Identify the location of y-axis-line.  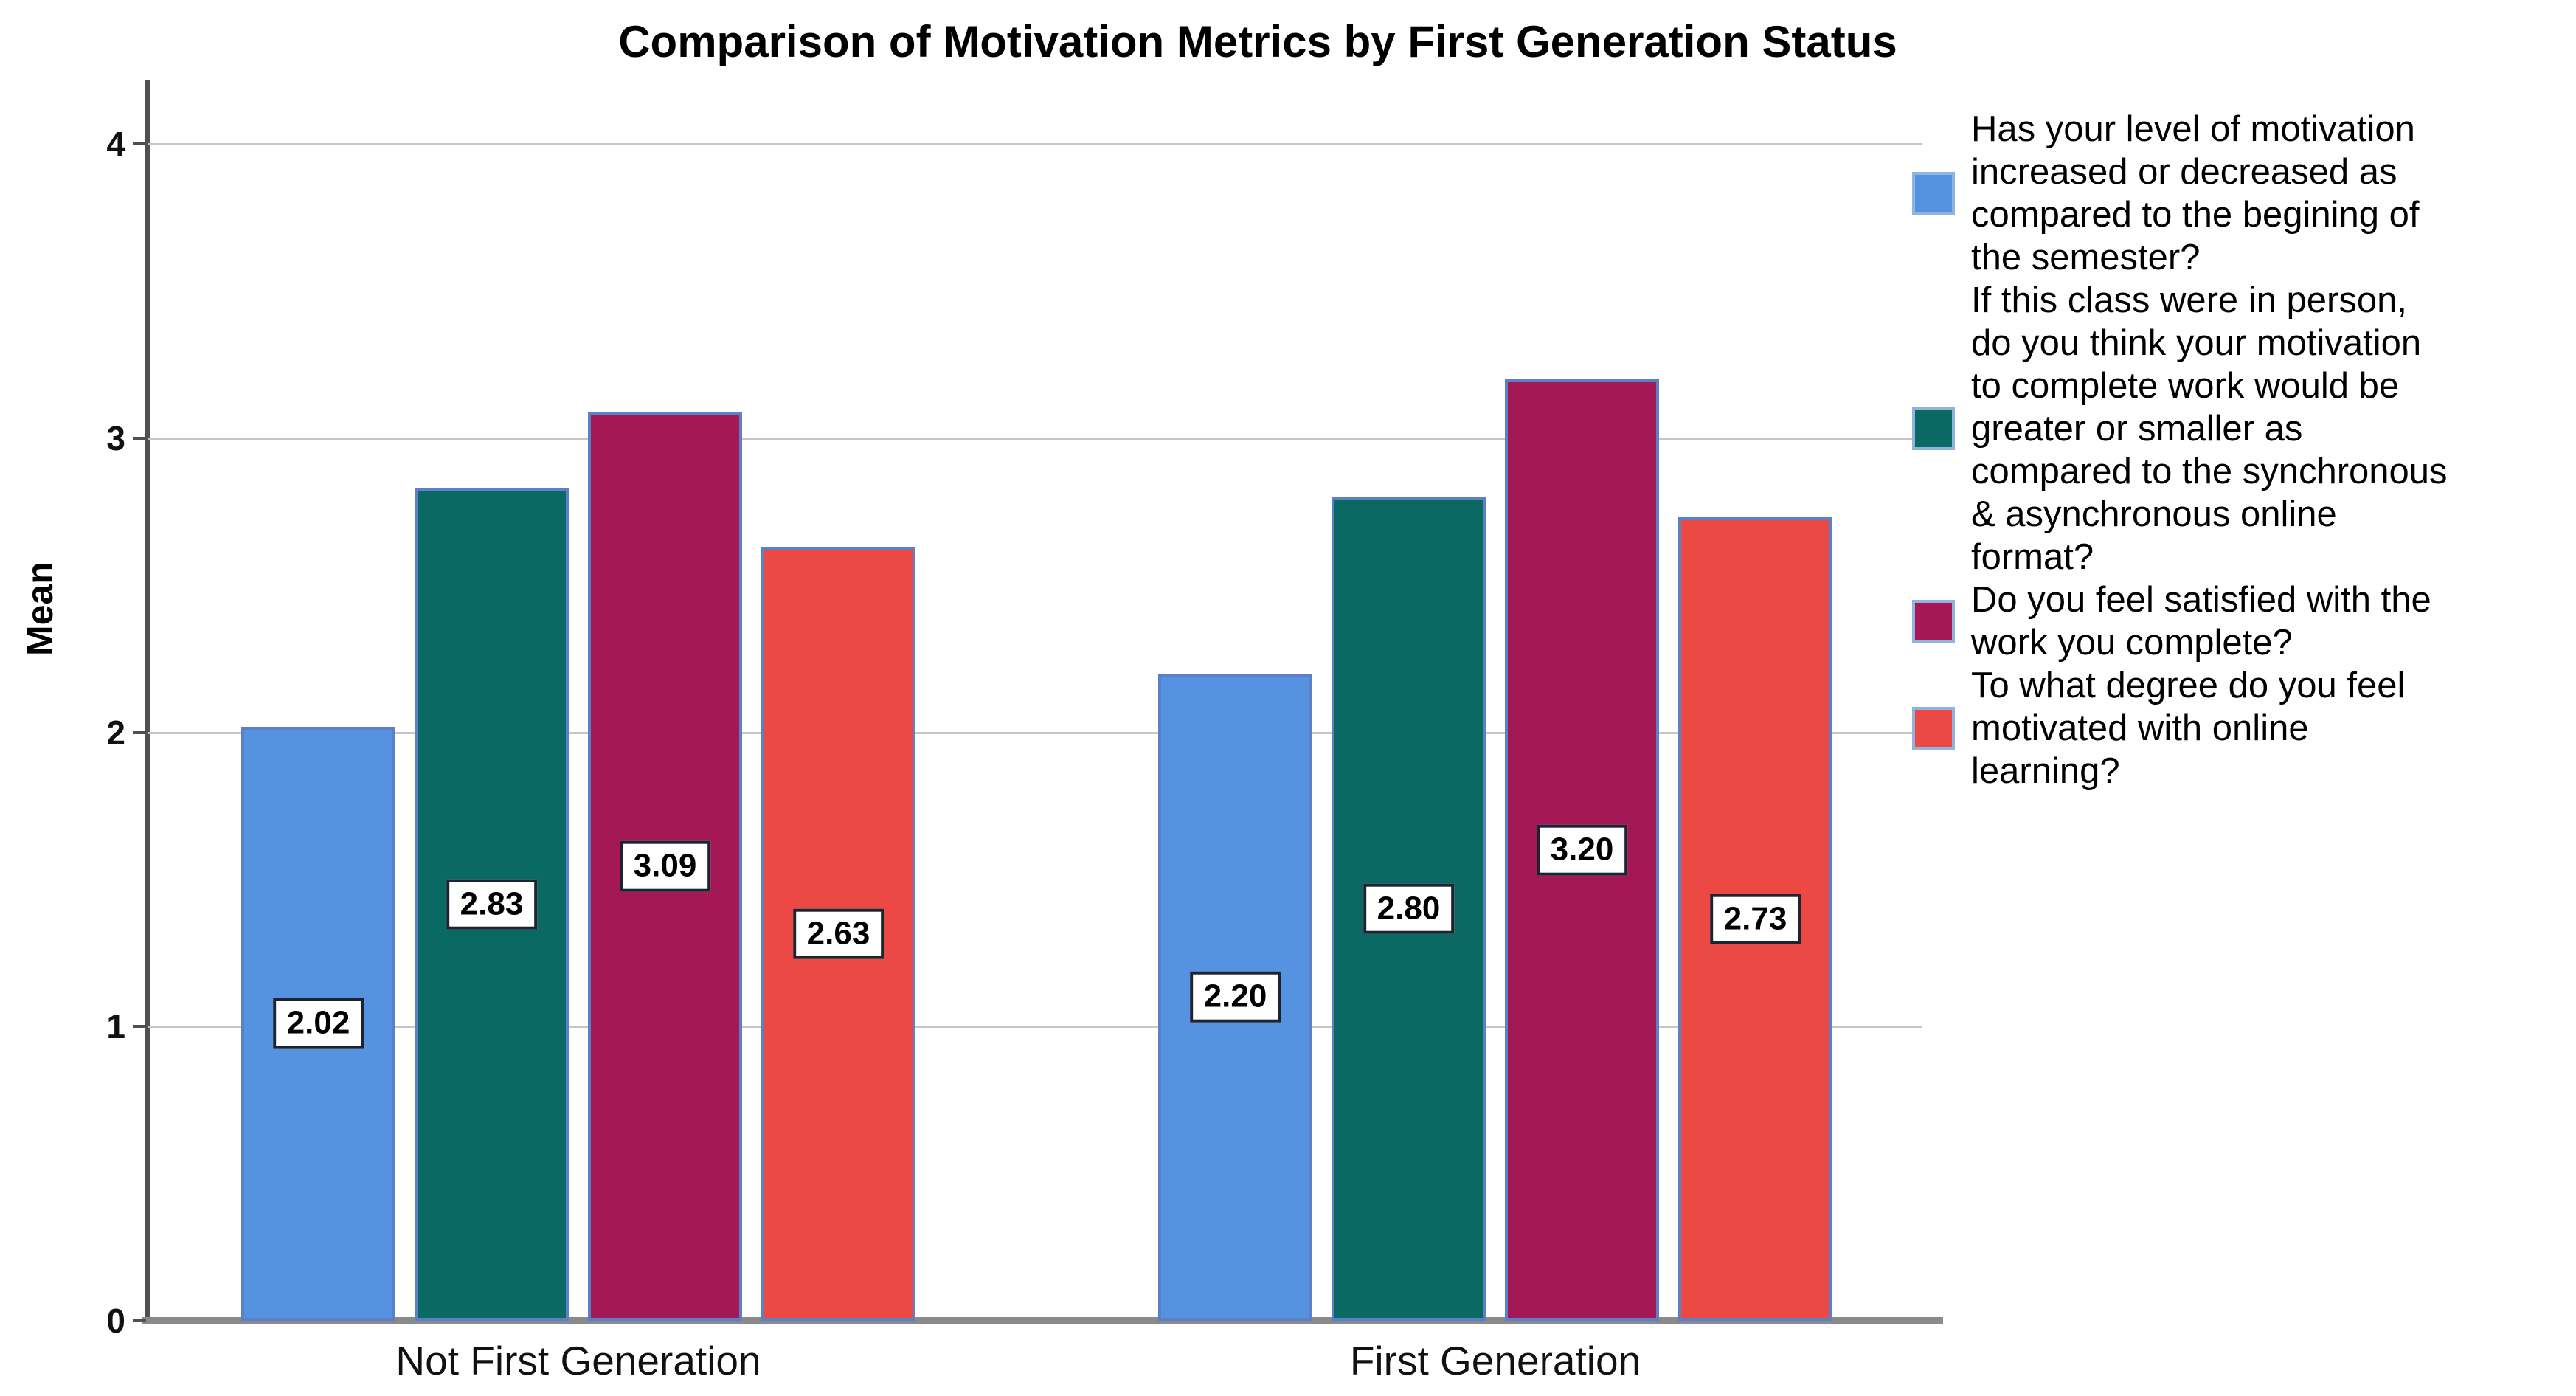
(148, 700).